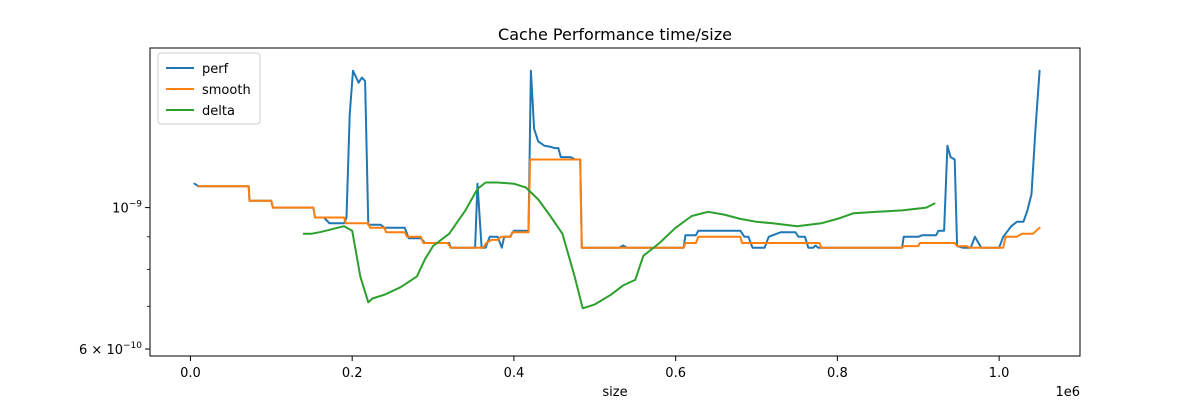 The width and height of the screenshot is (1200, 400). I want to click on x-tick-label: 0.2, so click(352, 373).